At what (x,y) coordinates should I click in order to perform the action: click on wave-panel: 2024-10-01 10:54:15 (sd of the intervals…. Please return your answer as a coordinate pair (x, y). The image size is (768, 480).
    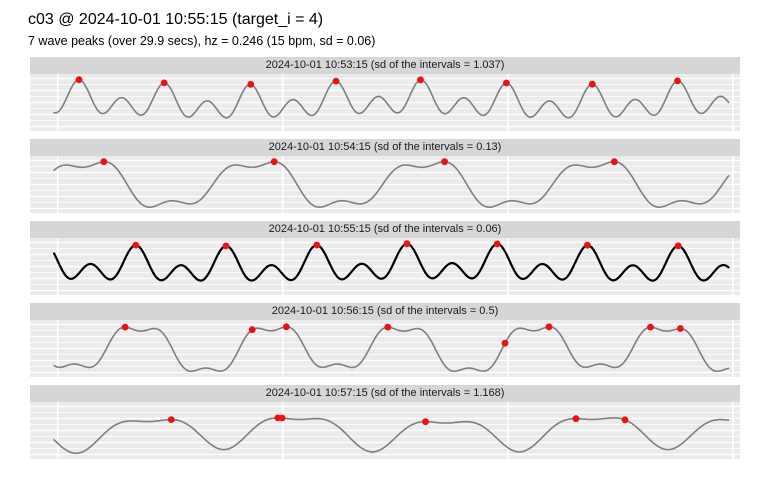
    Looking at the image, I should click on (385, 176).